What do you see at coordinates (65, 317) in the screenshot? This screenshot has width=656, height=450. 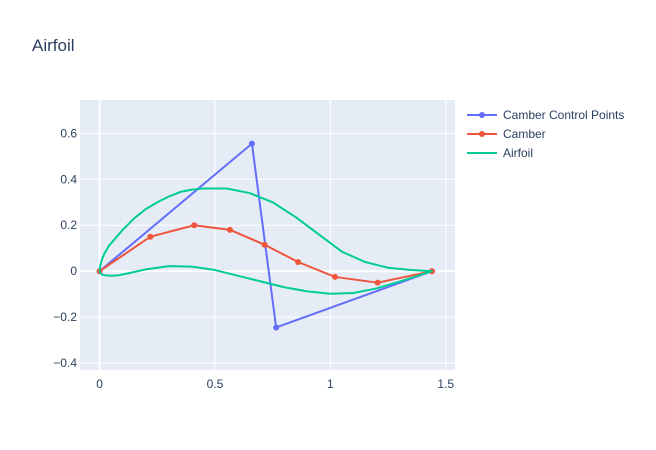 I see `y-tick-label: −0.2` at bounding box center [65, 317].